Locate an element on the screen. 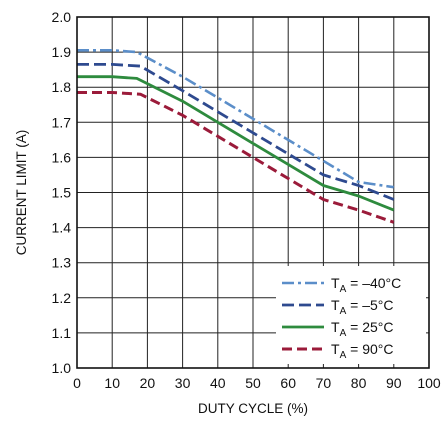 The image size is (443, 423). legend: TA = –40°CTA = –5°CTA = 25°CTA = 90°C is located at coordinates (351, 315).